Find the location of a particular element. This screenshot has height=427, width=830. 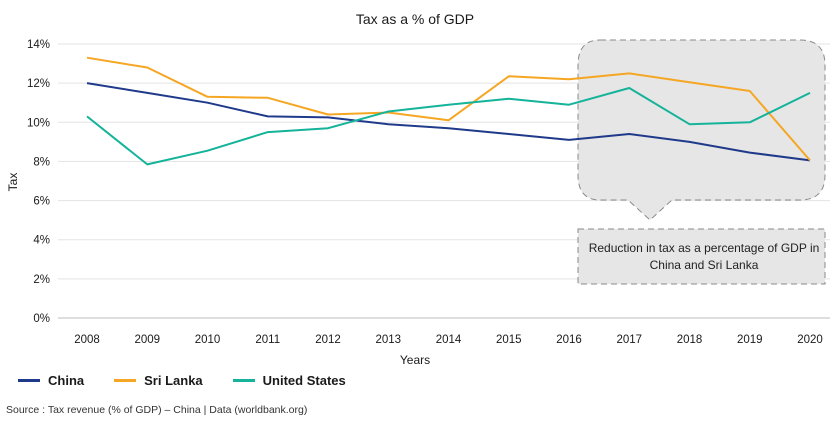

y-tick-label: 6% is located at coordinates (41, 202).